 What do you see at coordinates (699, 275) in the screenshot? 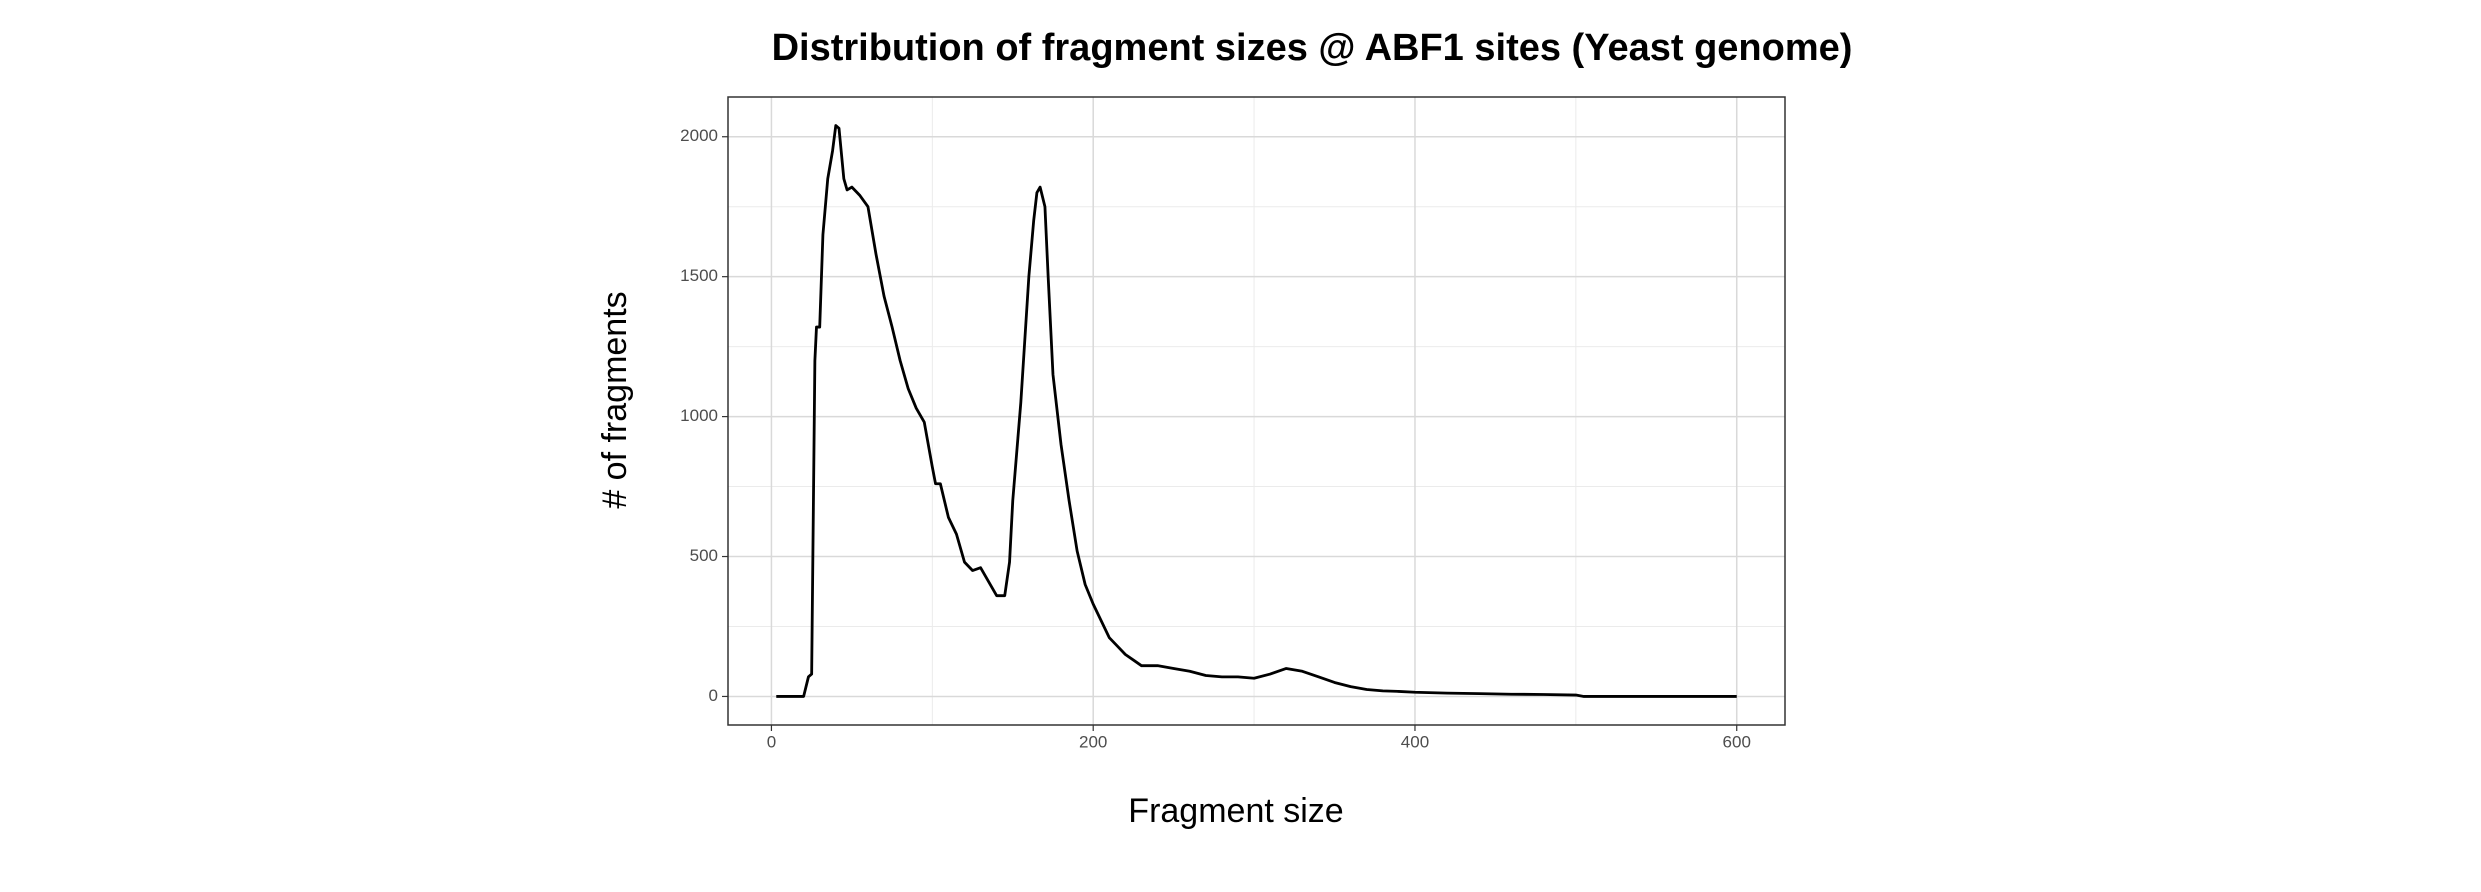
I see `y-tick-label: 1500` at bounding box center [699, 275].